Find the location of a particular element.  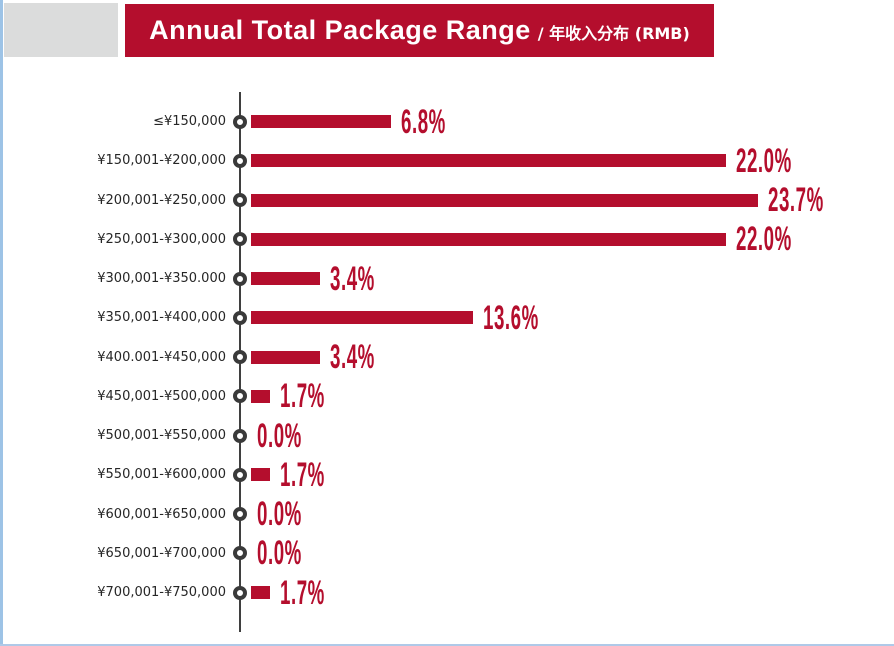

title-banner: Annual Total Package Range / 年收入分布 (RMB) is located at coordinates (419, 30).